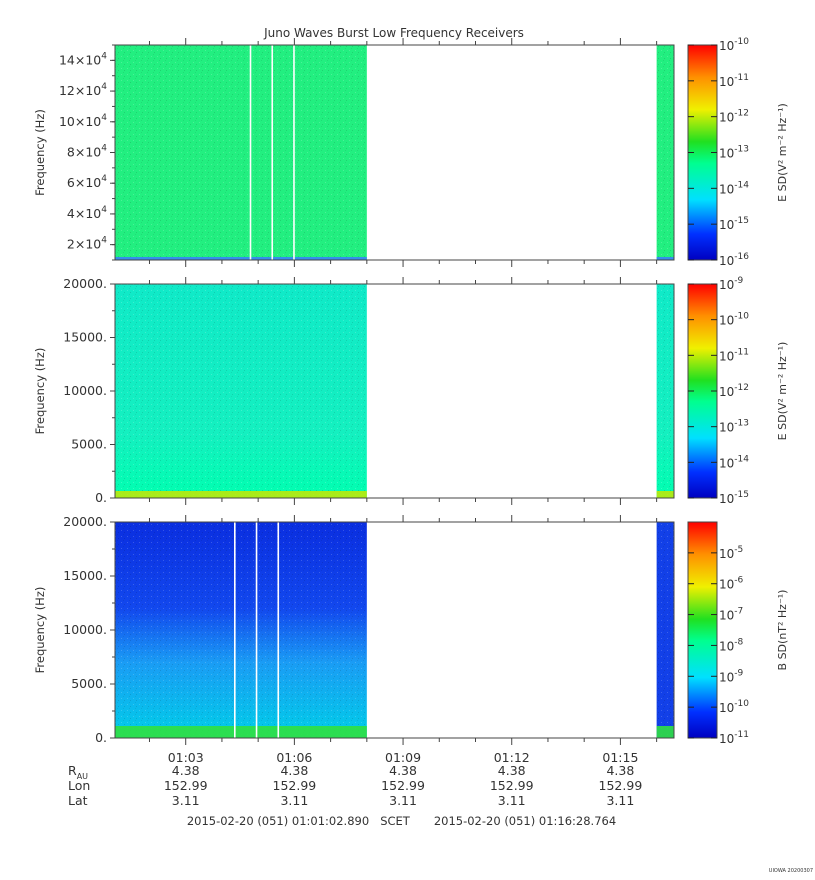  Describe the element at coordinates (731, 284) in the screenshot. I see `panel-2-colorbar-label-7: 10⁻⁹` at that location.